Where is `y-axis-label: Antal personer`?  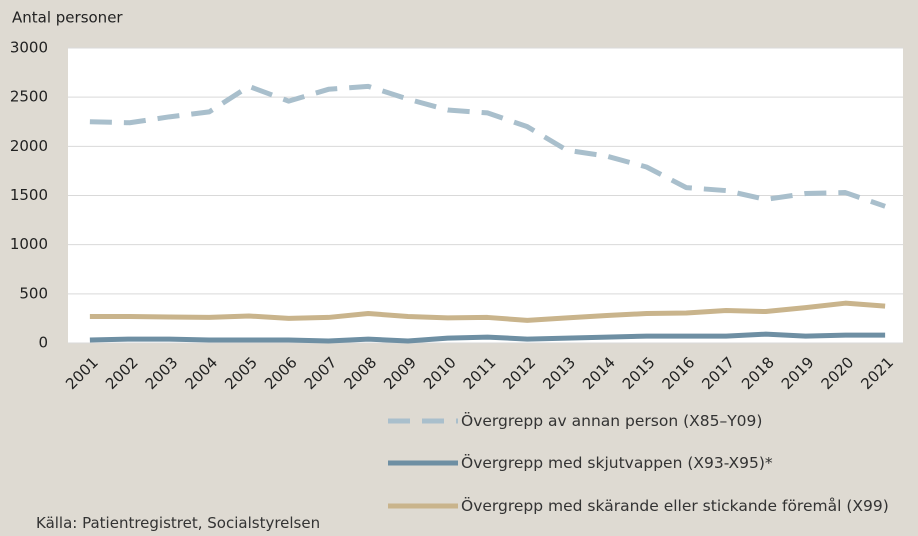 y-axis-label: Antal personer is located at coordinates (67, 18).